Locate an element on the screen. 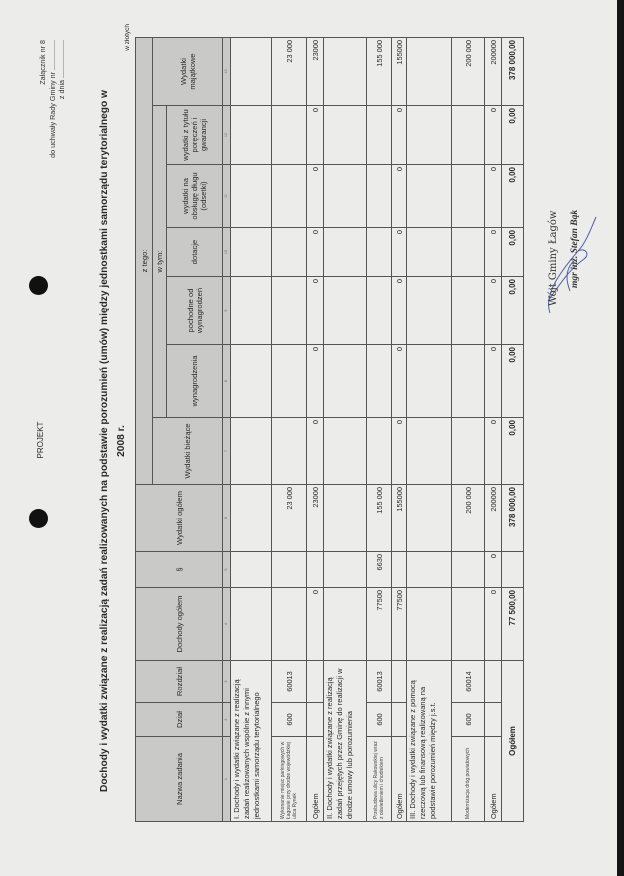 The image size is (624, 876). subtotal-row: Ogółem 77500 155000 0 0 0 0 0 0 155000 is located at coordinates (399, 429).